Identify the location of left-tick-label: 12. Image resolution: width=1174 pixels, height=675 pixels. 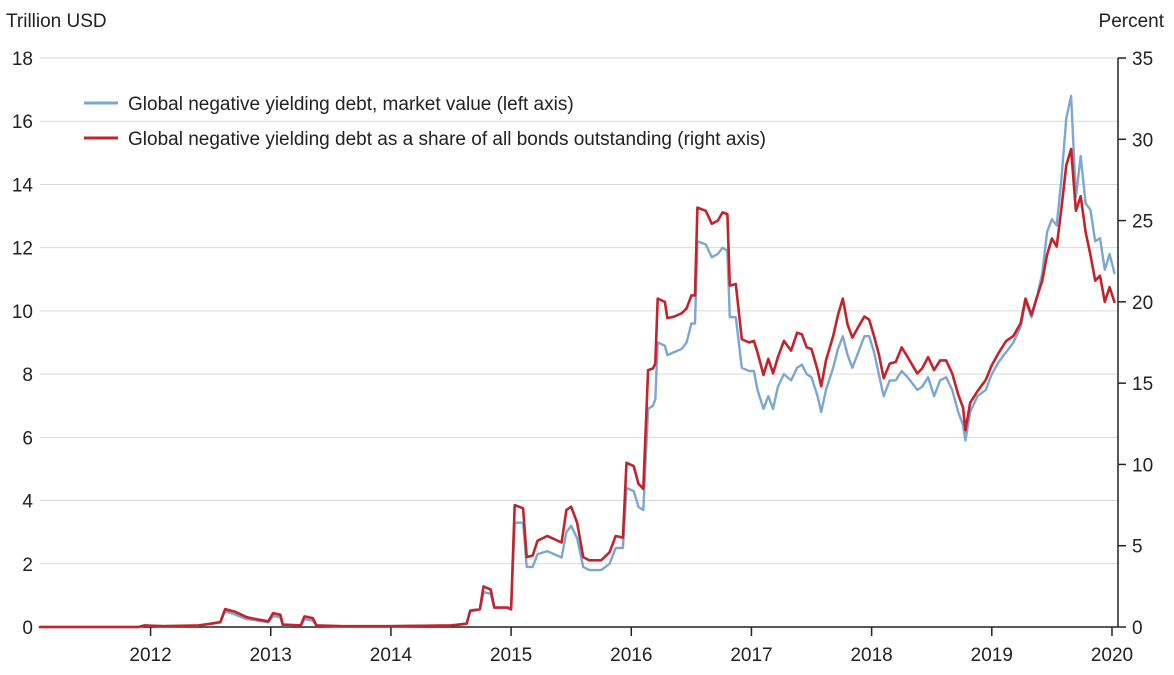
(22, 249).